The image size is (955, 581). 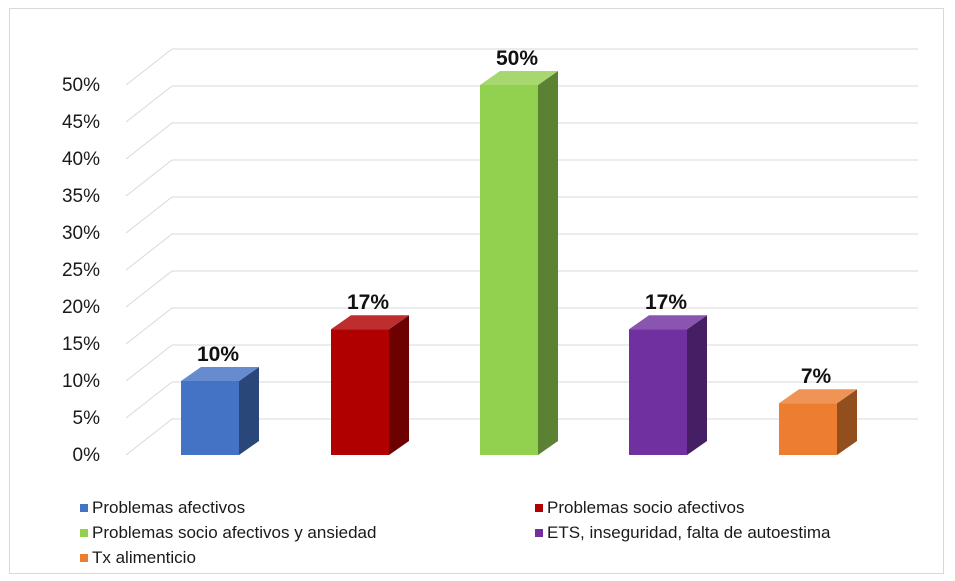 I want to click on data-label-4: 7%, so click(x=816, y=376).